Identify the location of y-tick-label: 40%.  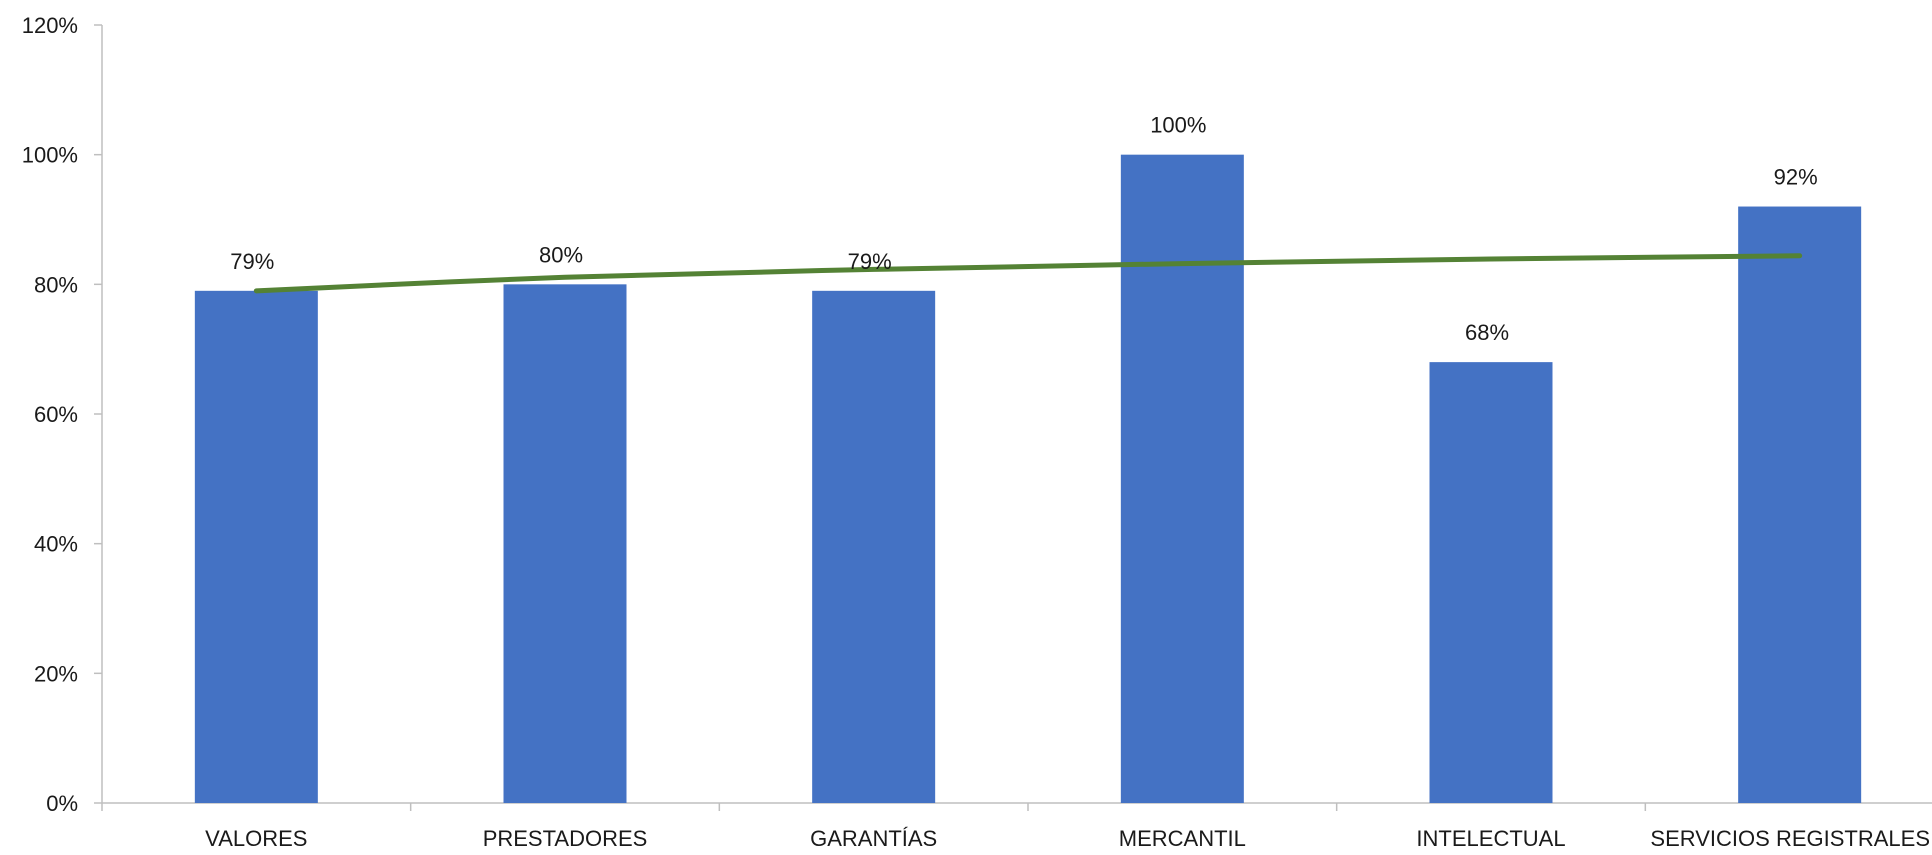
(56, 544).